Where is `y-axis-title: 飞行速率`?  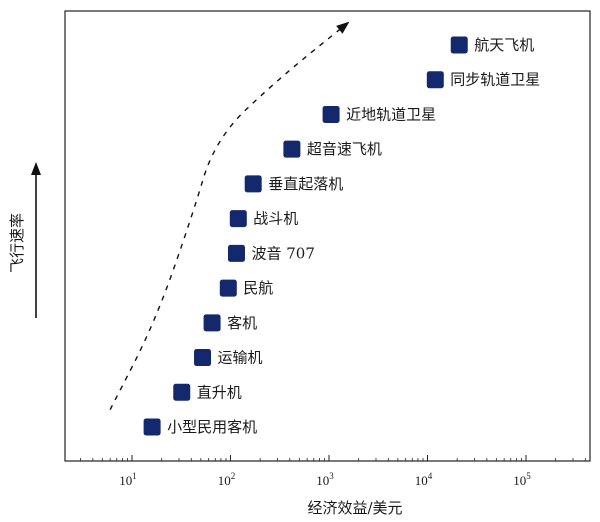
y-axis-title: 飞行速率 is located at coordinates (17, 243).